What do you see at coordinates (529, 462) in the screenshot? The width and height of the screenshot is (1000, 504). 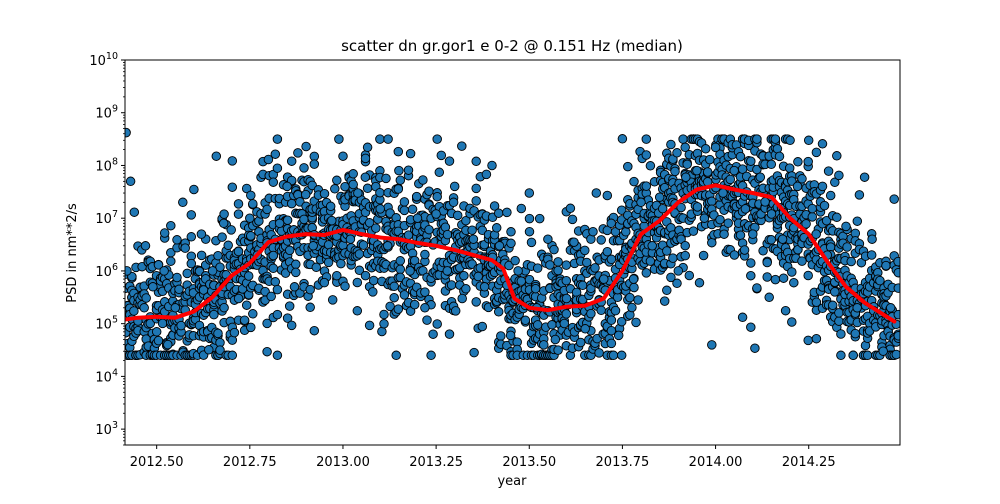 I see `x-tick-label: 2013.50` at bounding box center [529, 462].